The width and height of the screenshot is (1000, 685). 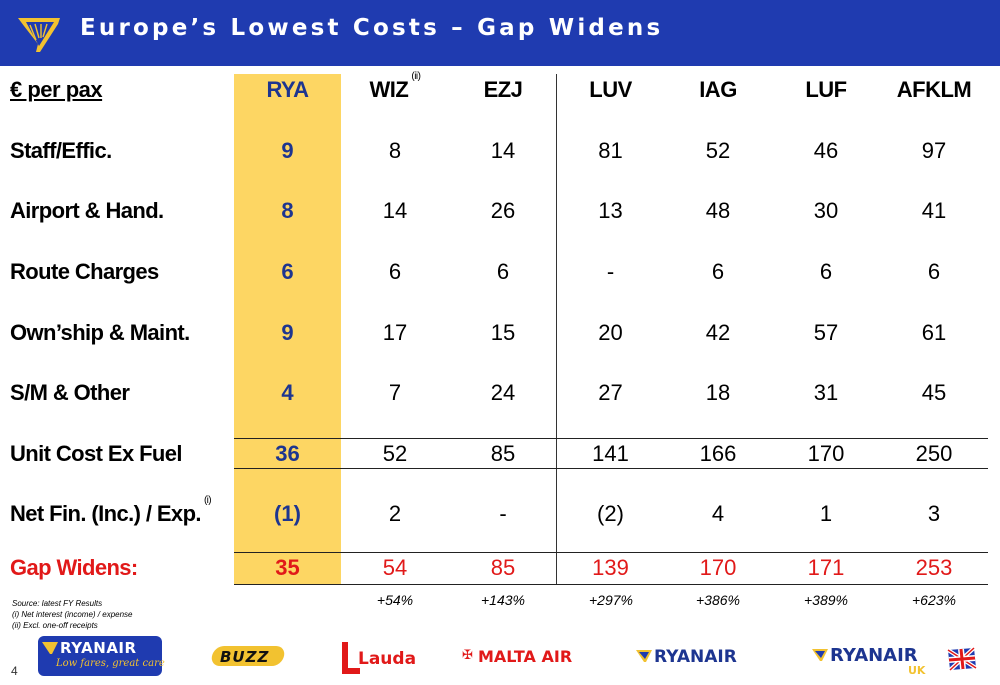 What do you see at coordinates (934, 271) in the screenshot?
I see `cell-afklm: 6` at bounding box center [934, 271].